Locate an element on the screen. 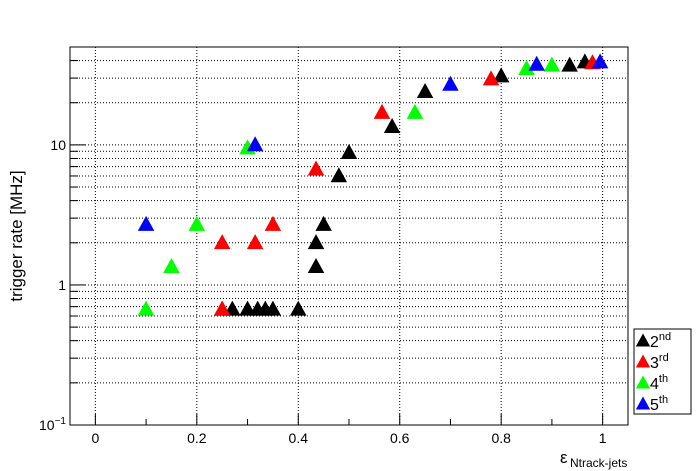  legend-label-4th: 4th is located at coordinates (659, 383).